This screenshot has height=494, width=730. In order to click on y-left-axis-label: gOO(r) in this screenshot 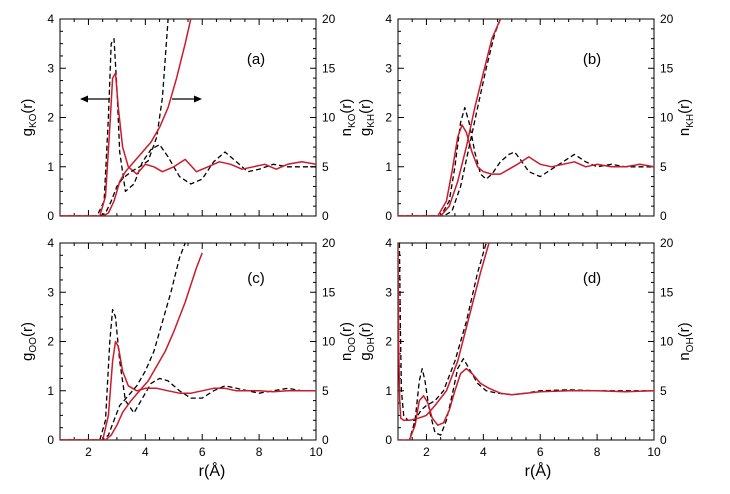, I will do `click(29, 341)`.